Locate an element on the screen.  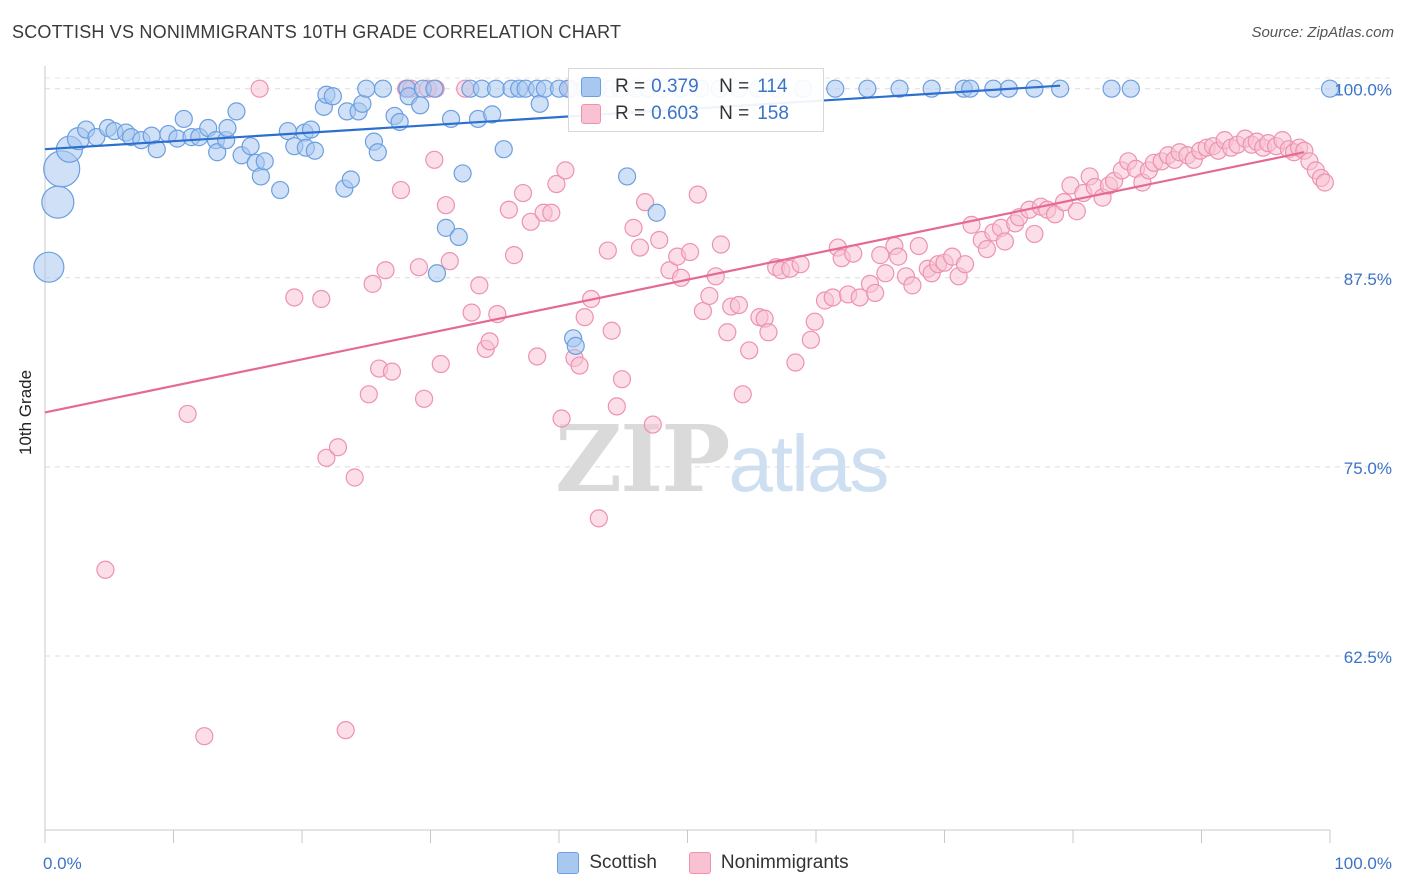
y-tick-label: 87.5% is located at coordinates (1368, 279).